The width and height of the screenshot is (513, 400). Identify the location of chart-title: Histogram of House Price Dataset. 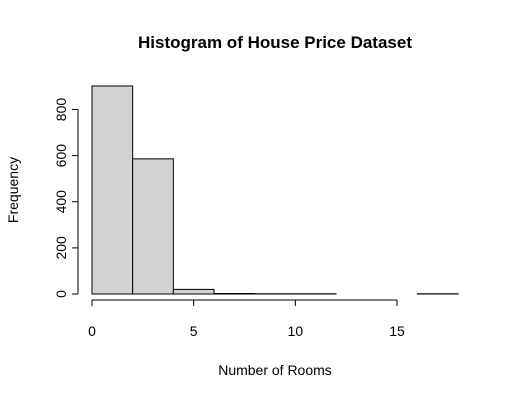
(275, 42).